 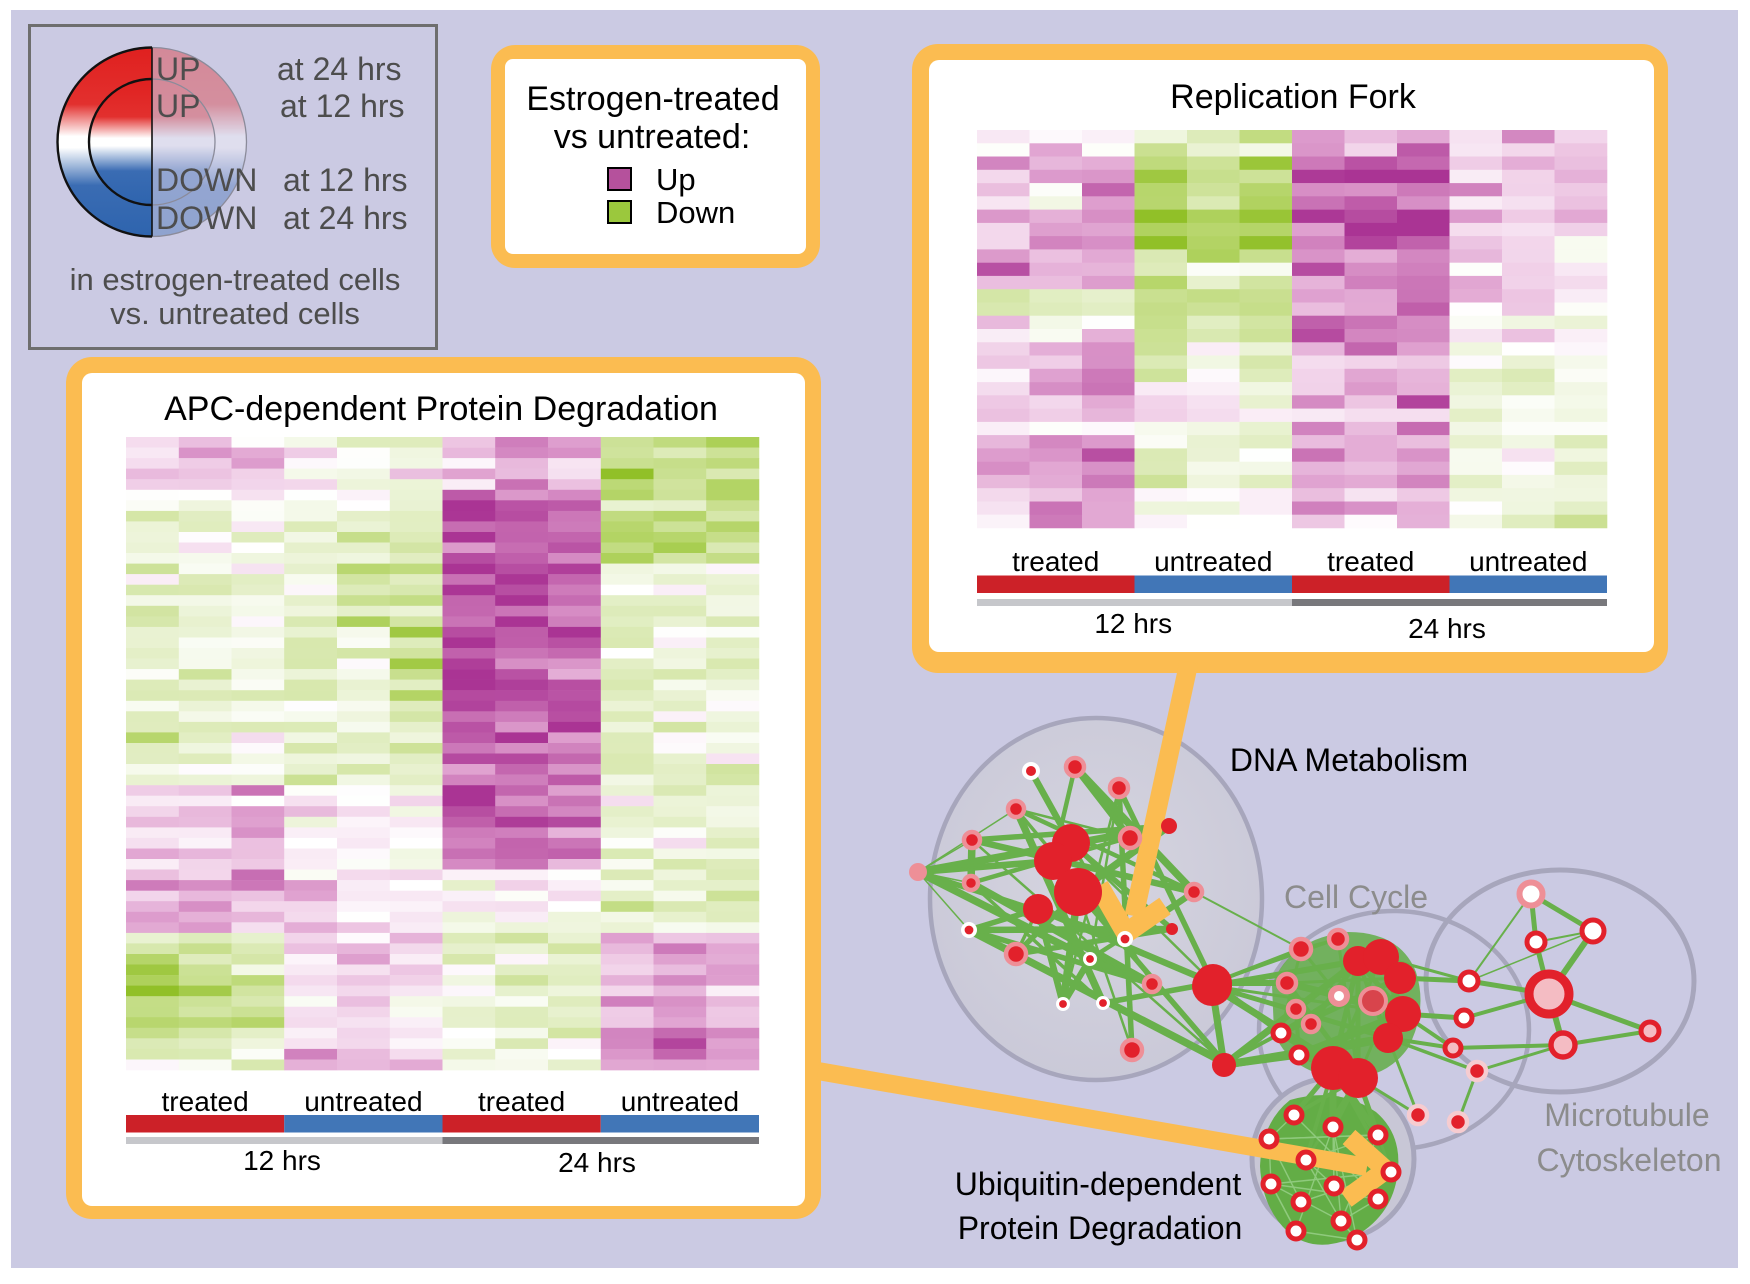 What do you see at coordinates (652, 99) in the screenshot?
I see `svg-text: Estrogen-treated` at bounding box center [652, 99].